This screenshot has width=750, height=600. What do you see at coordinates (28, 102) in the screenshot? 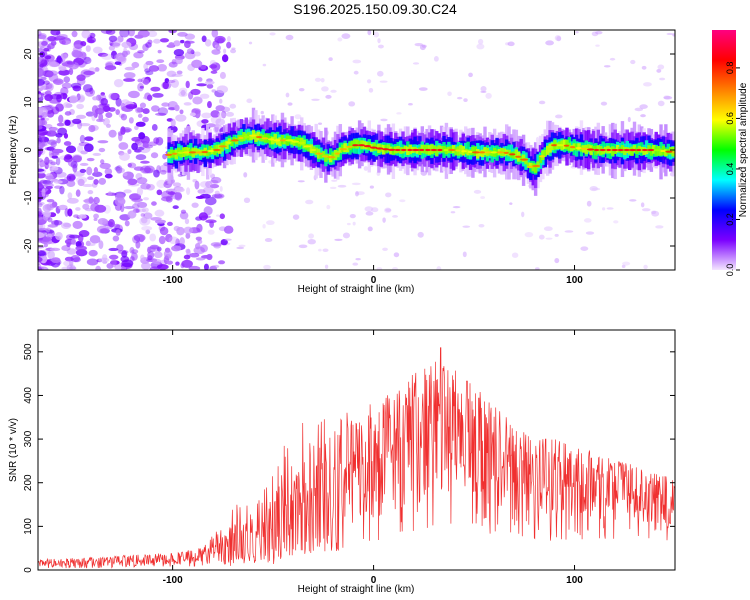
I see `y-tick-label: 10` at bounding box center [28, 102].